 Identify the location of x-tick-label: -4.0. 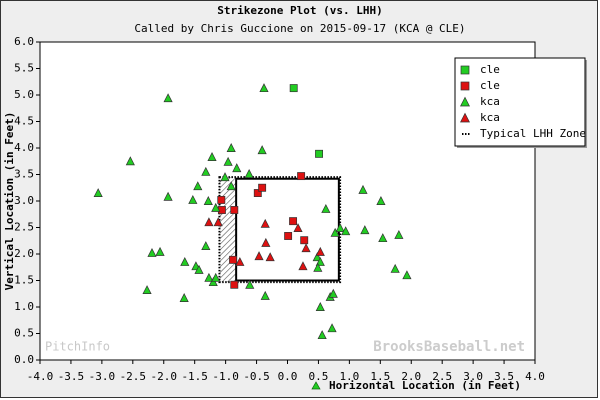
(40, 376).